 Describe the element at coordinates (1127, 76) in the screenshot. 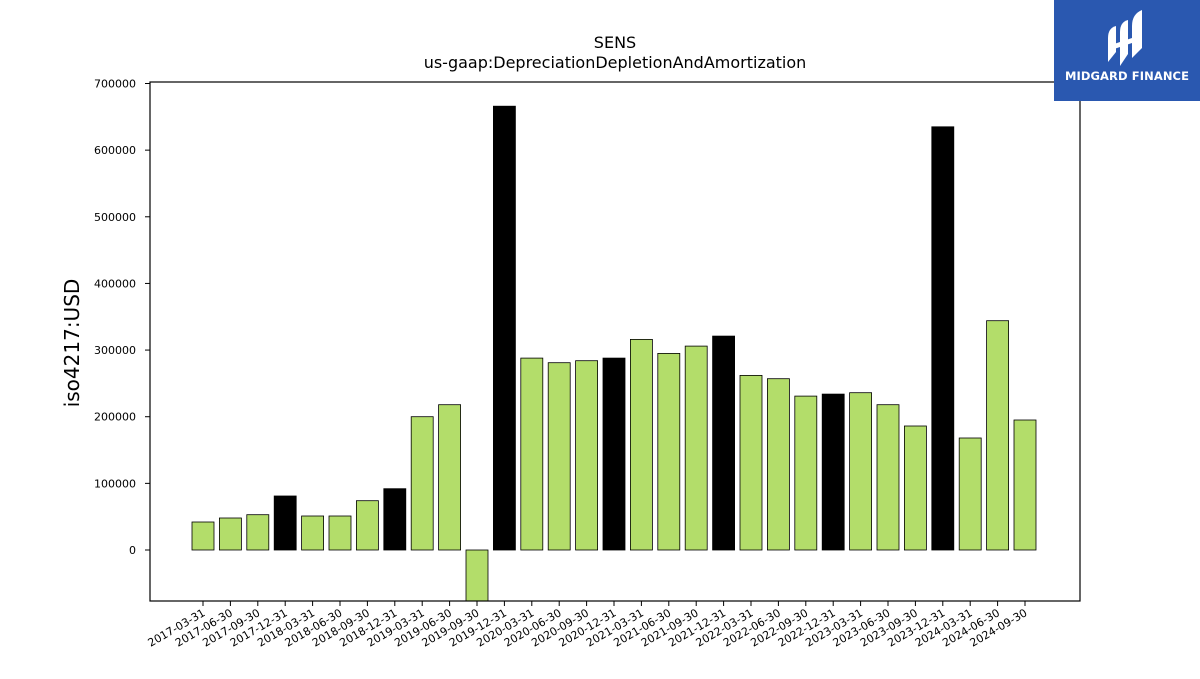

I see `logo-text: MIDGARD FINANCE` at that location.